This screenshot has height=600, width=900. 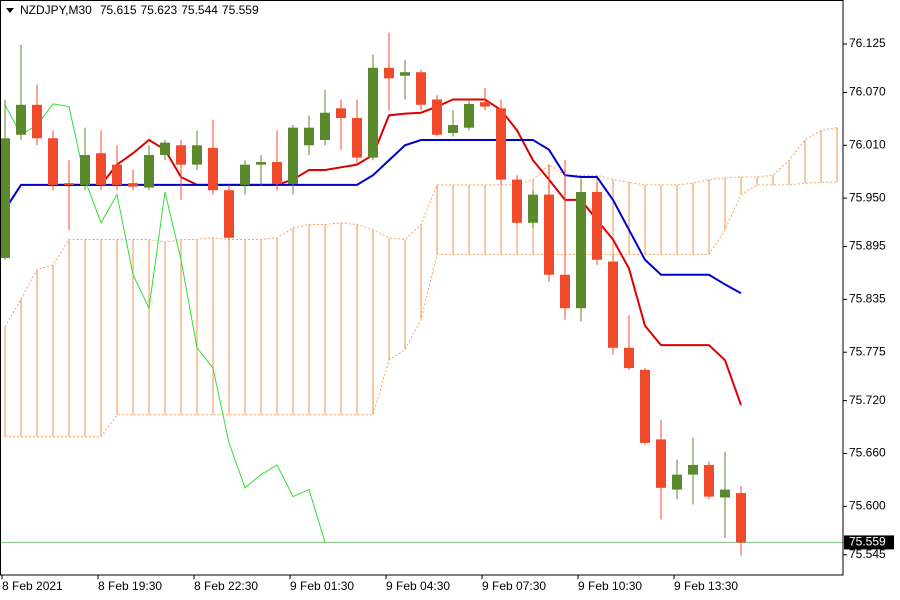 What do you see at coordinates (867, 554) in the screenshot?
I see `y-tick-label: 75.545` at bounding box center [867, 554].